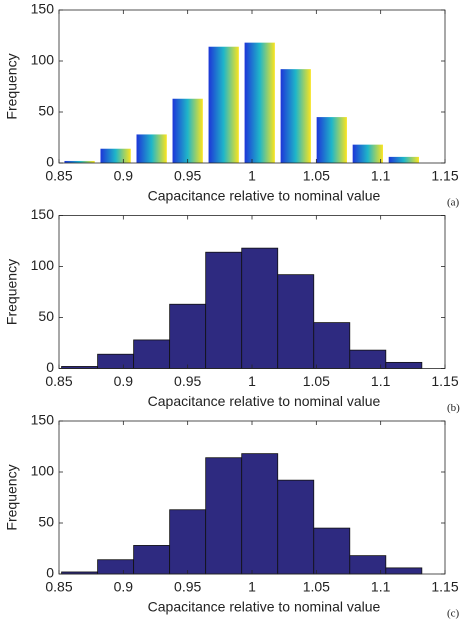  I want to click on panel-label: (c), so click(453, 614).